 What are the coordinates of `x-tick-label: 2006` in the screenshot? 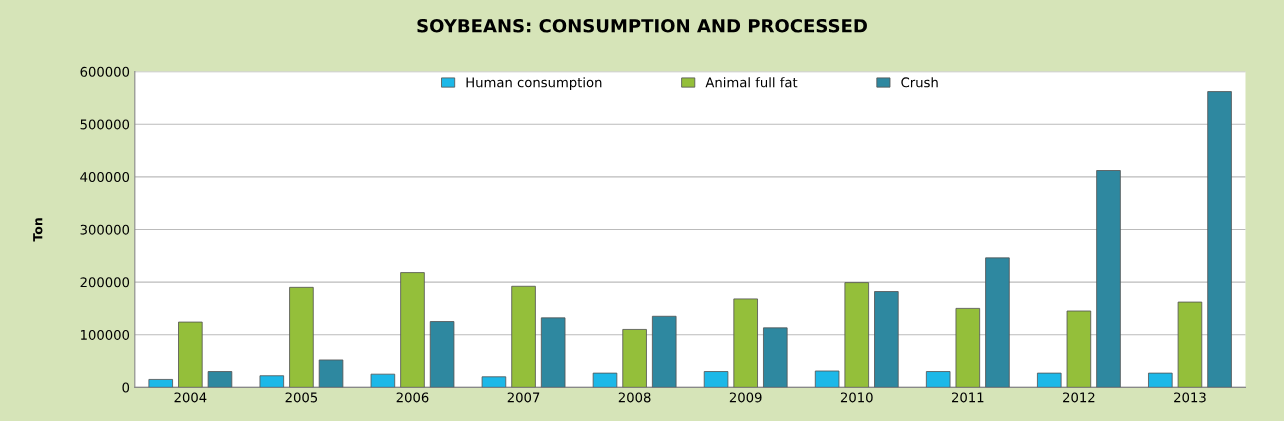 It's located at (412, 397).